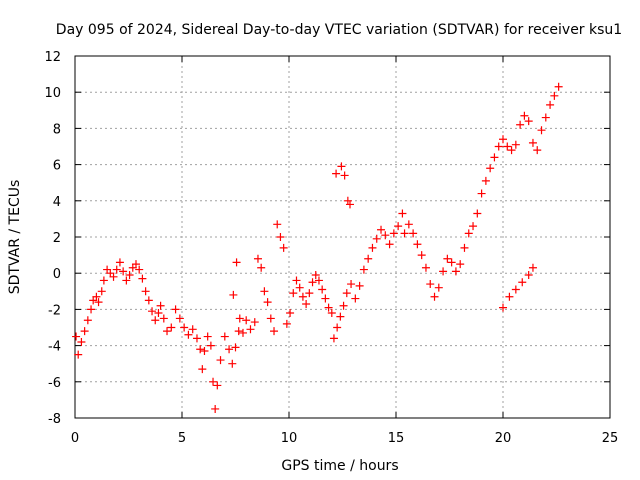 Image resolution: width=640 pixels, height=480 pixels. Describe the element at coordinates (54, 347) in the screenshot. I see `y-tick-label: -4` at that location.